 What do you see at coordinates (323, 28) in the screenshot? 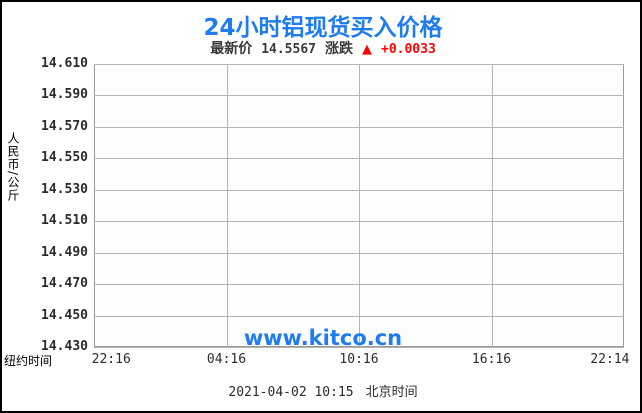
I see `page-title: 24小时铝现货买入价格` at bounding box center [323, 28].